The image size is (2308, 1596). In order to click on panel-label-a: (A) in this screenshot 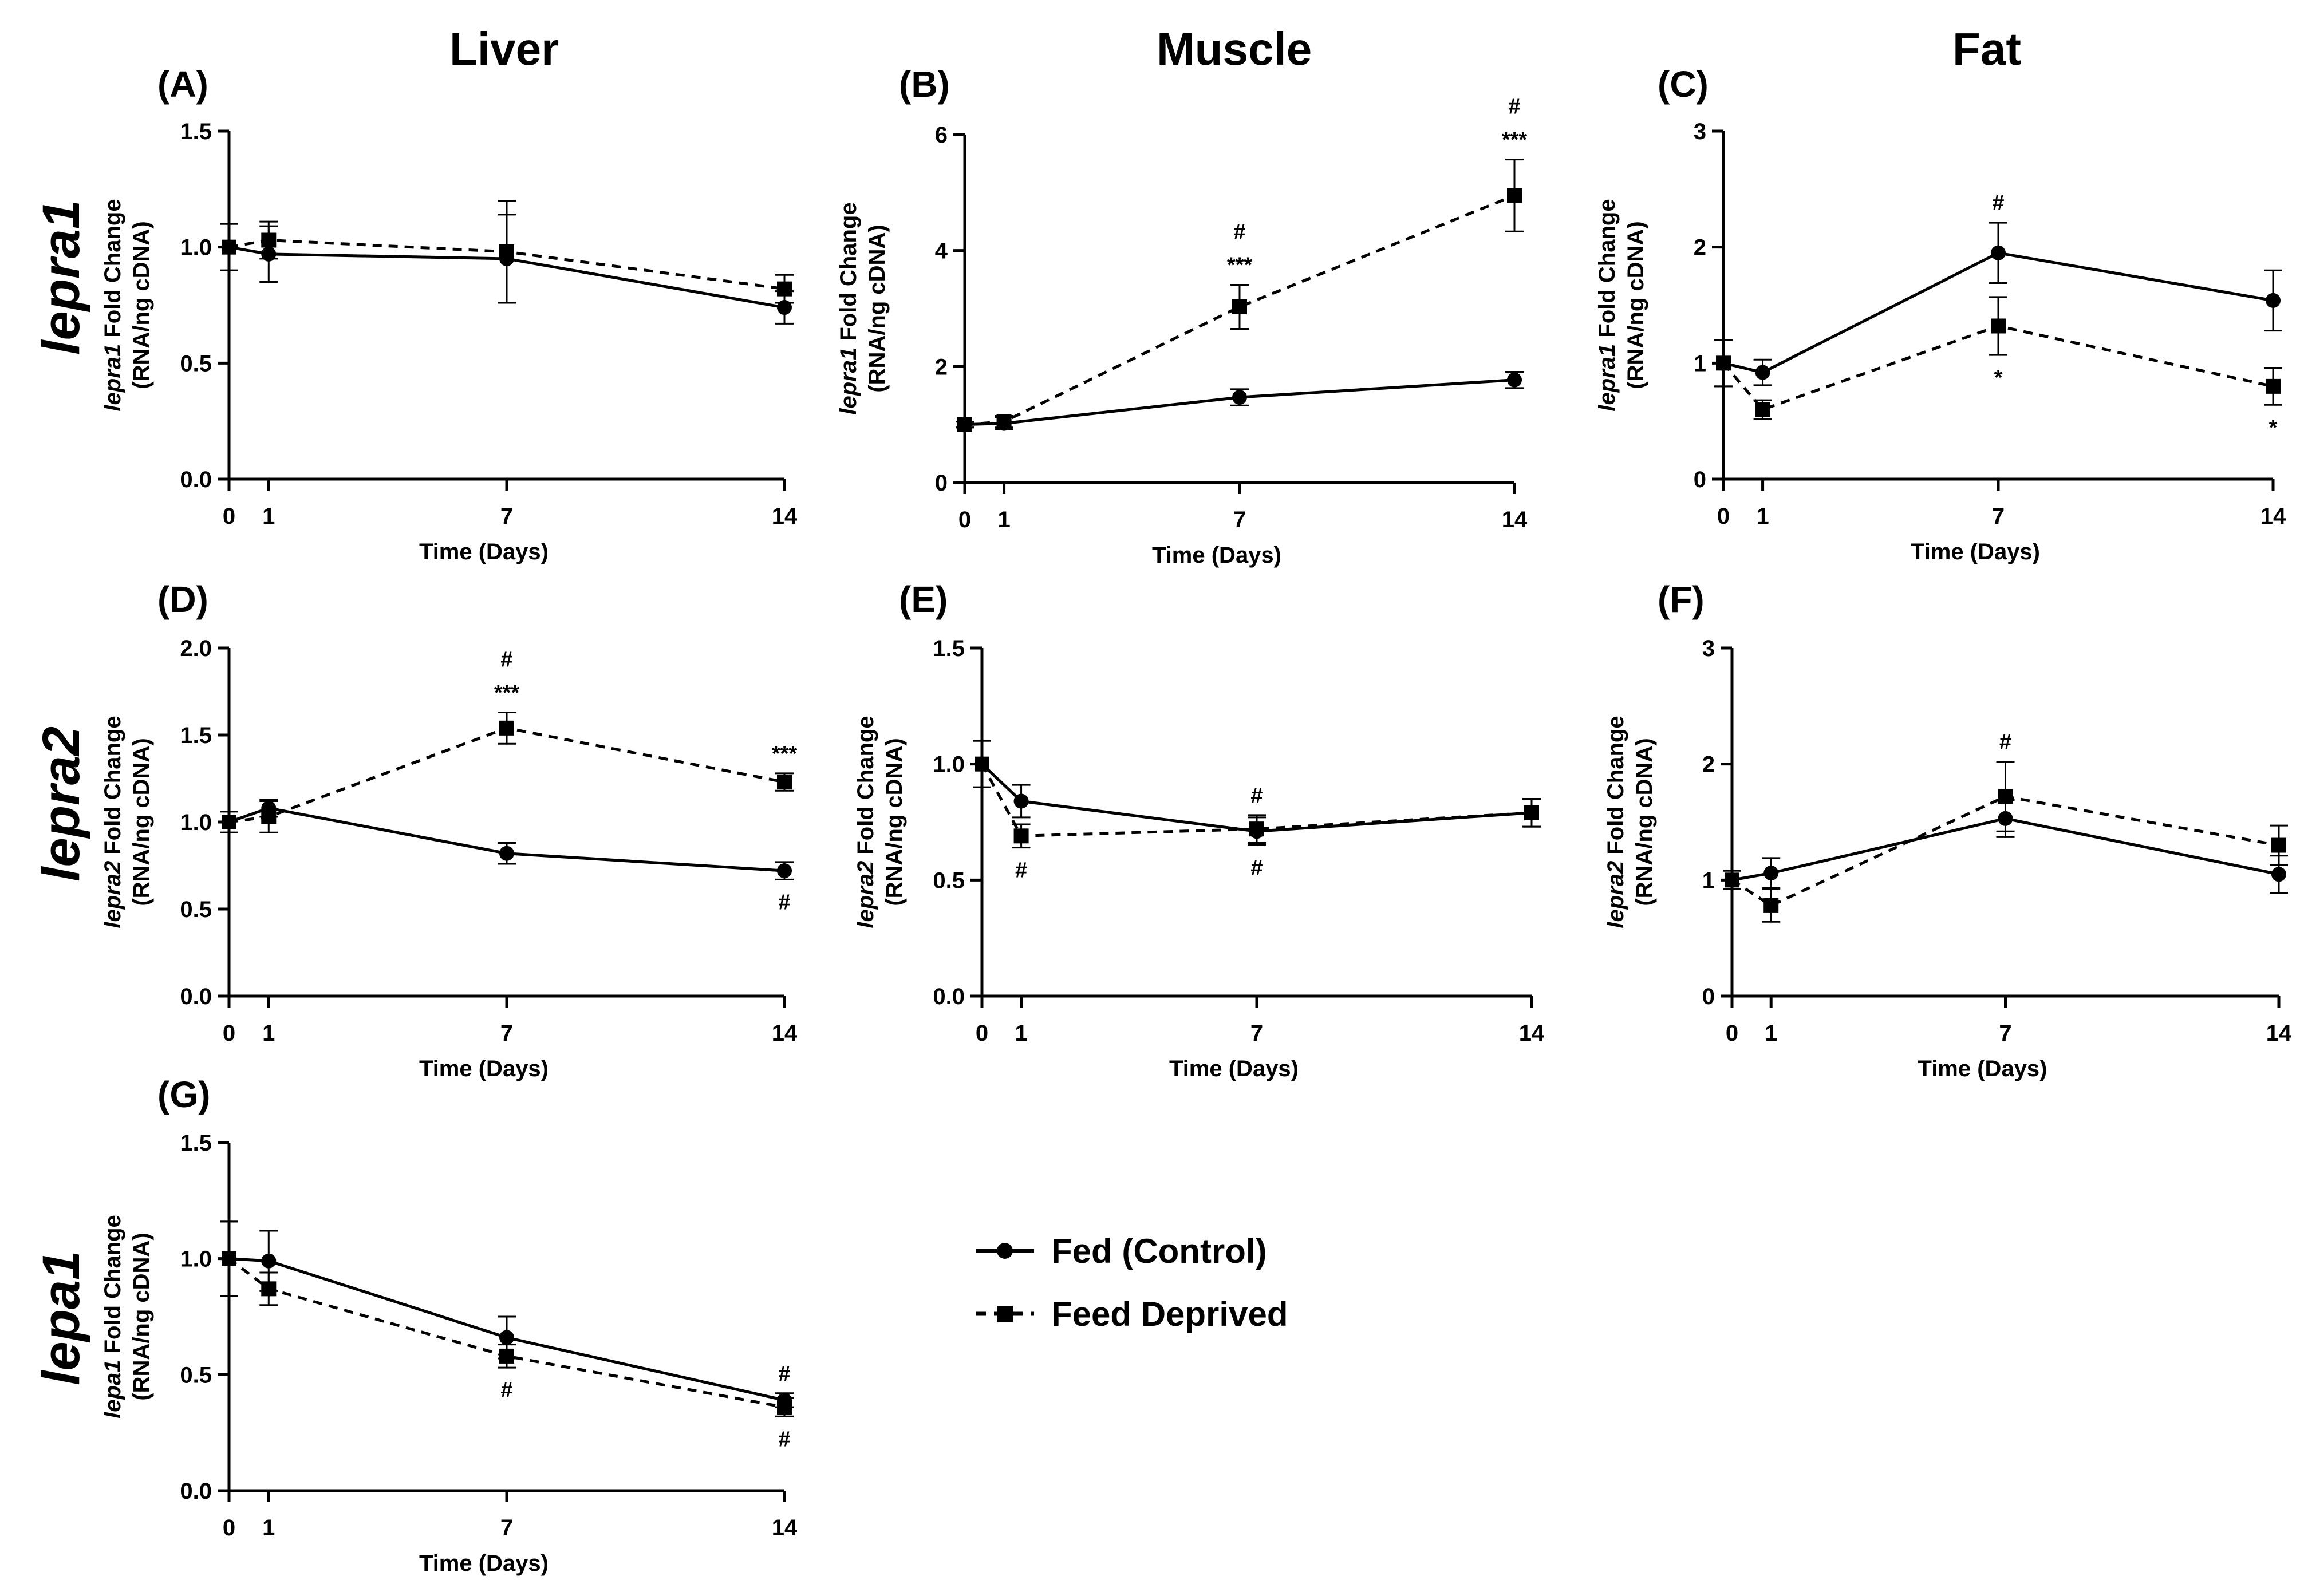, I will do `click(183, 85)`.